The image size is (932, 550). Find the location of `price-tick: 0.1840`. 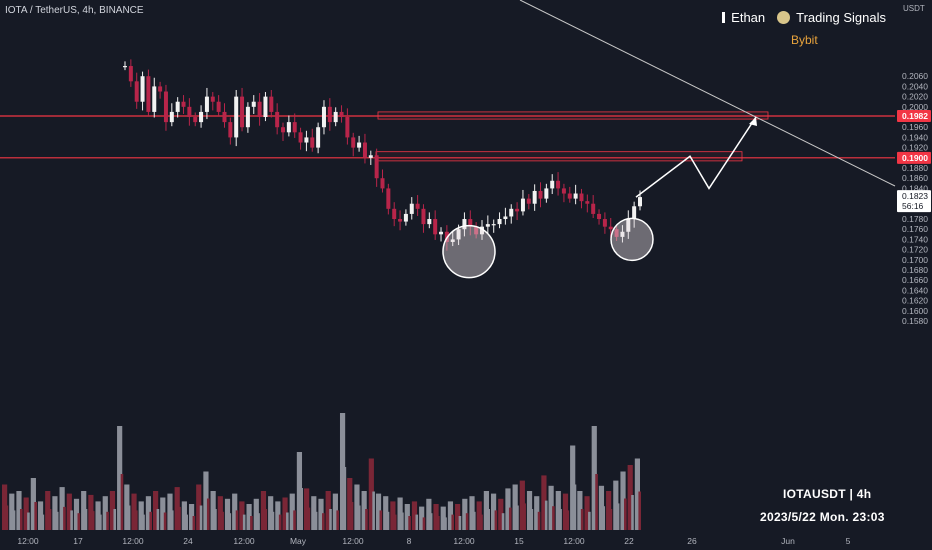

price-tick: 0.1840 is located at coordinates (915, 188).